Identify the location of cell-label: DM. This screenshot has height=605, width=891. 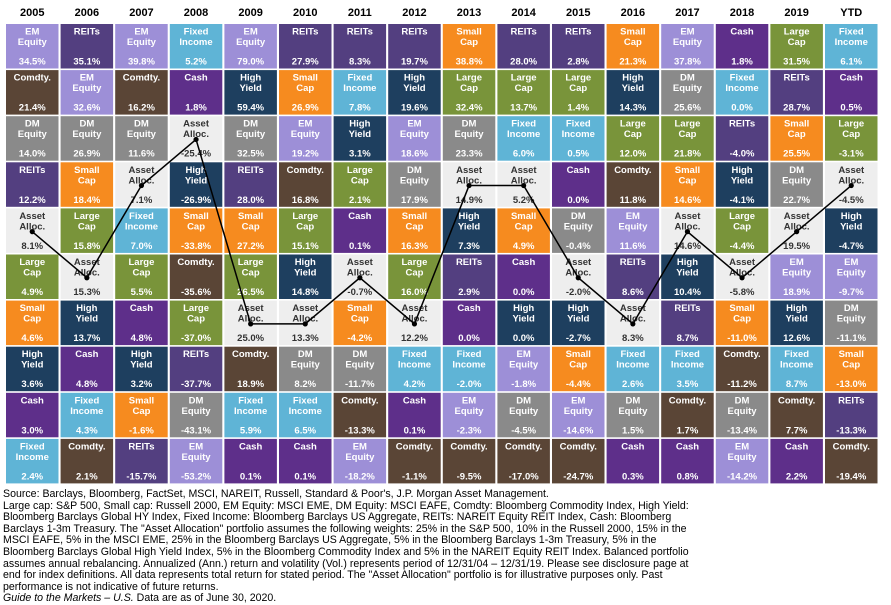
(742, 400).